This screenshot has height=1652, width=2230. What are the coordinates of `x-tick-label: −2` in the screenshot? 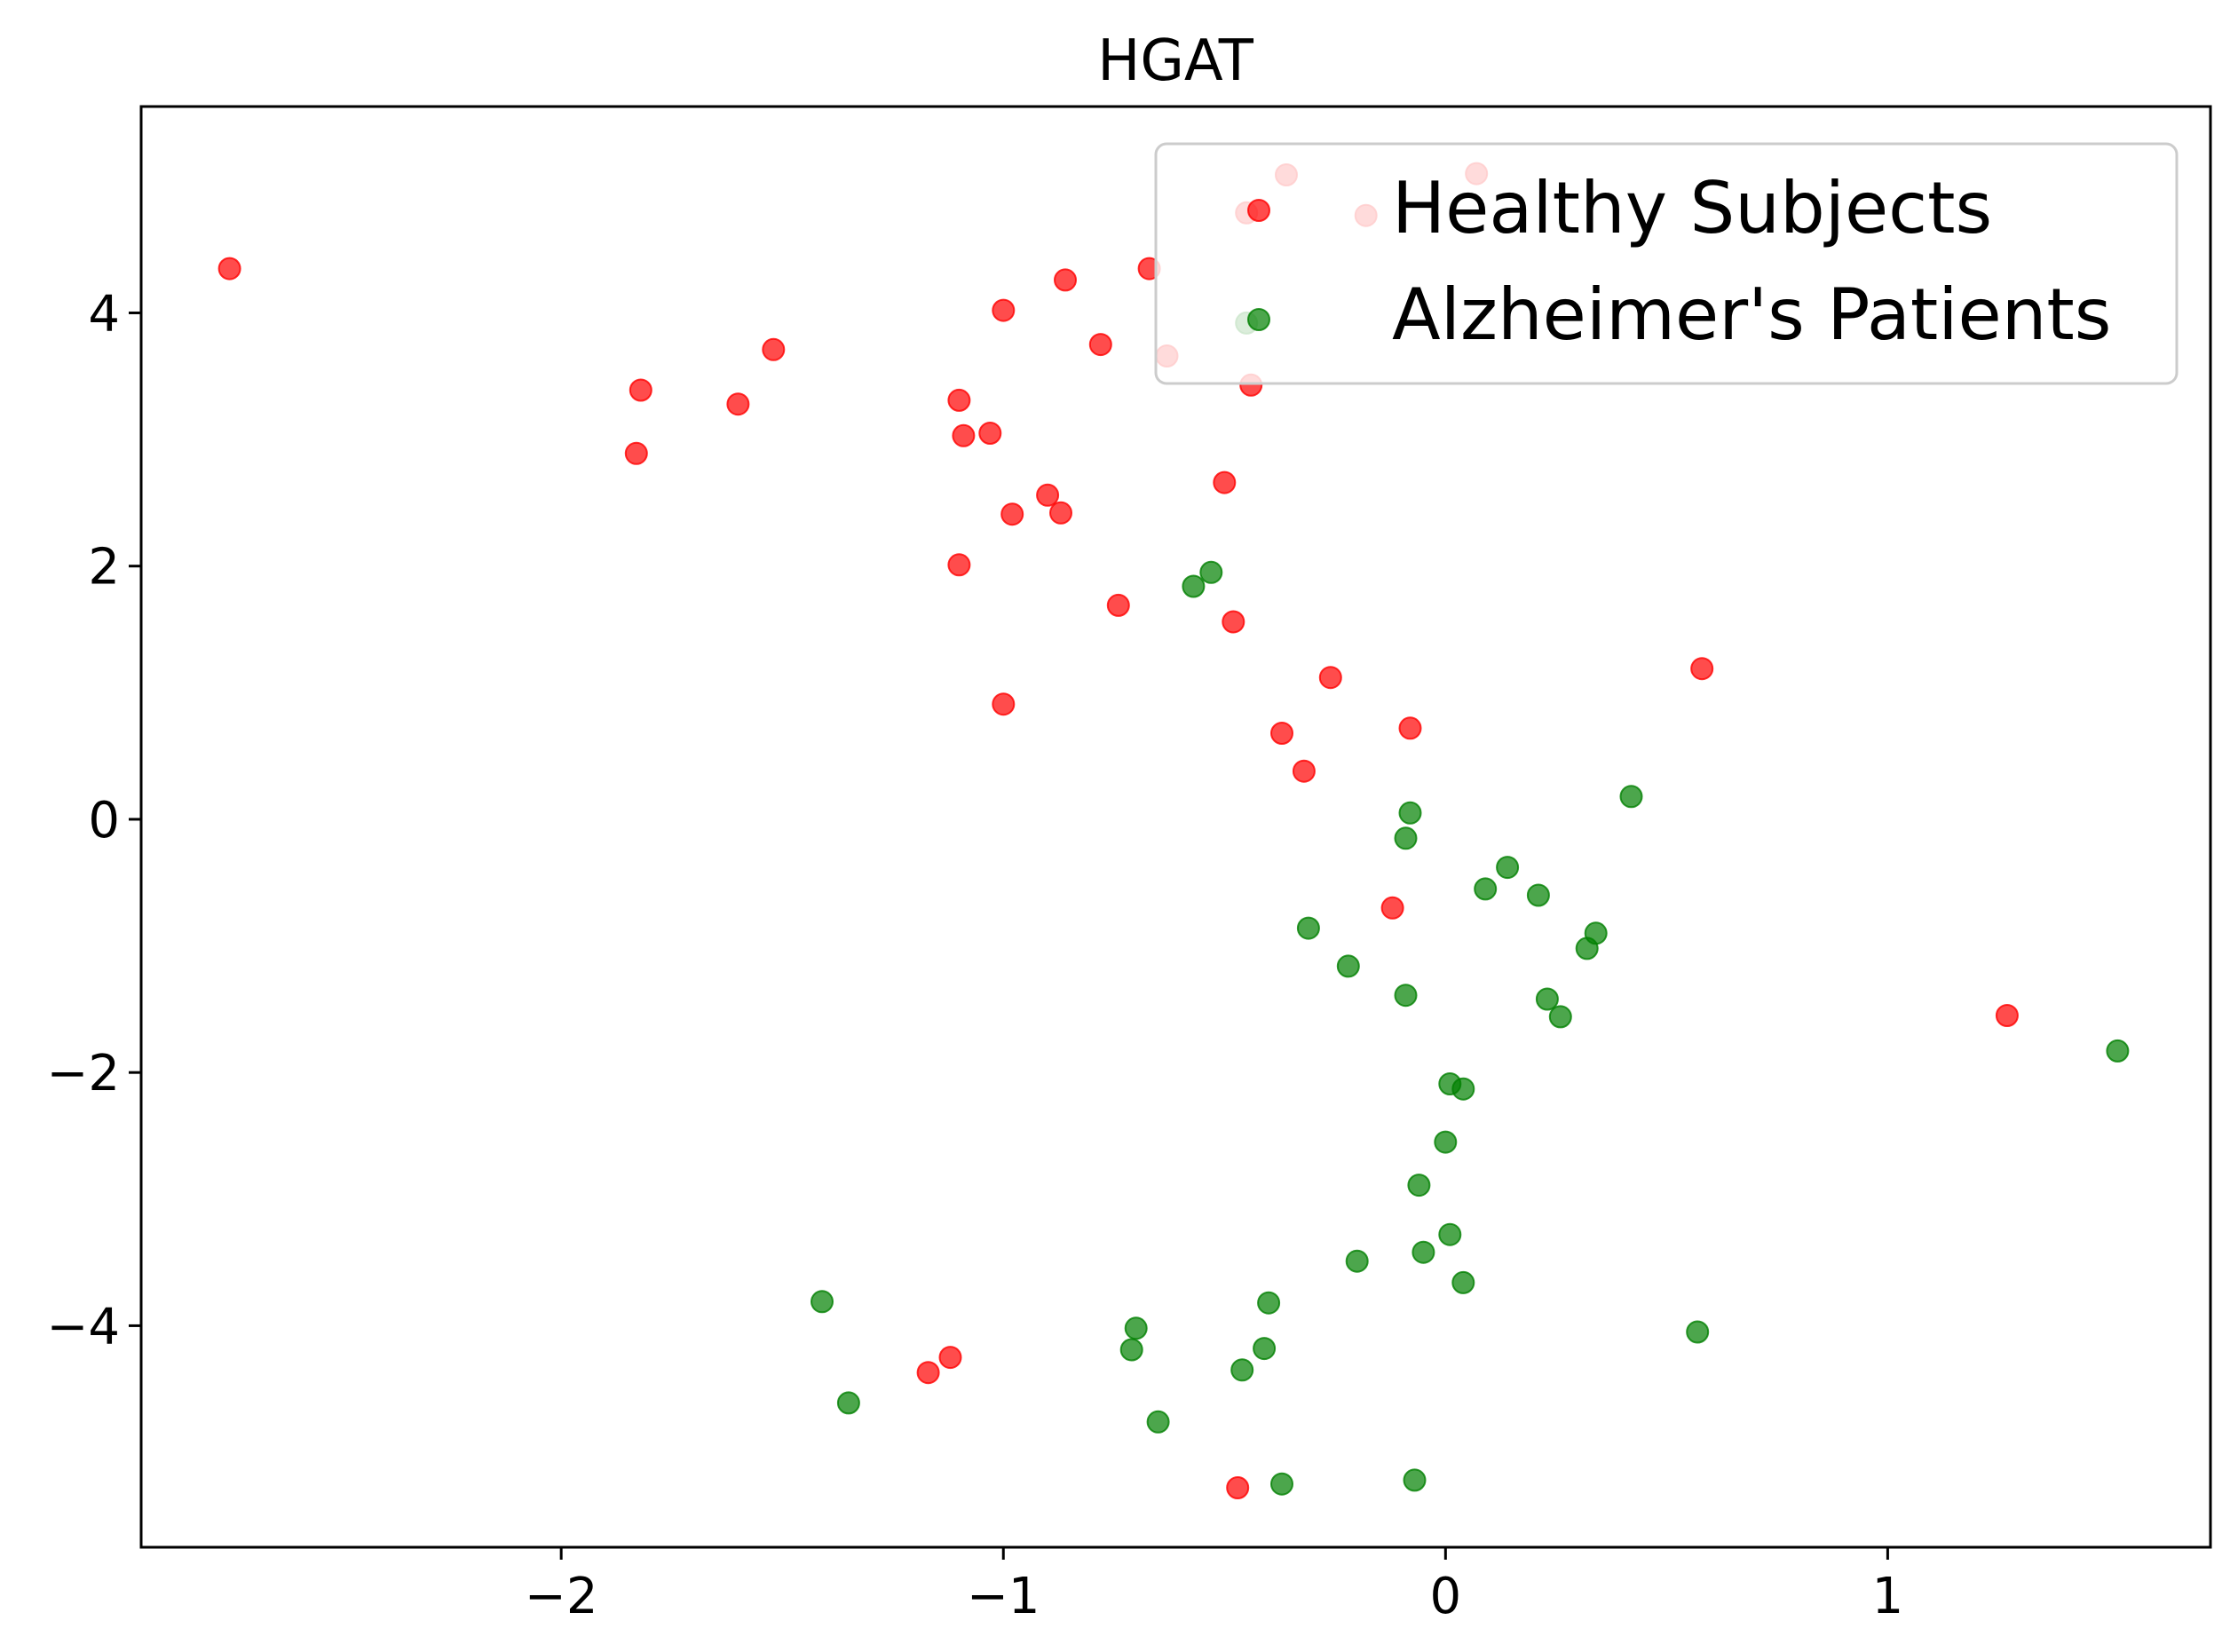 It's located at (561, 1596).